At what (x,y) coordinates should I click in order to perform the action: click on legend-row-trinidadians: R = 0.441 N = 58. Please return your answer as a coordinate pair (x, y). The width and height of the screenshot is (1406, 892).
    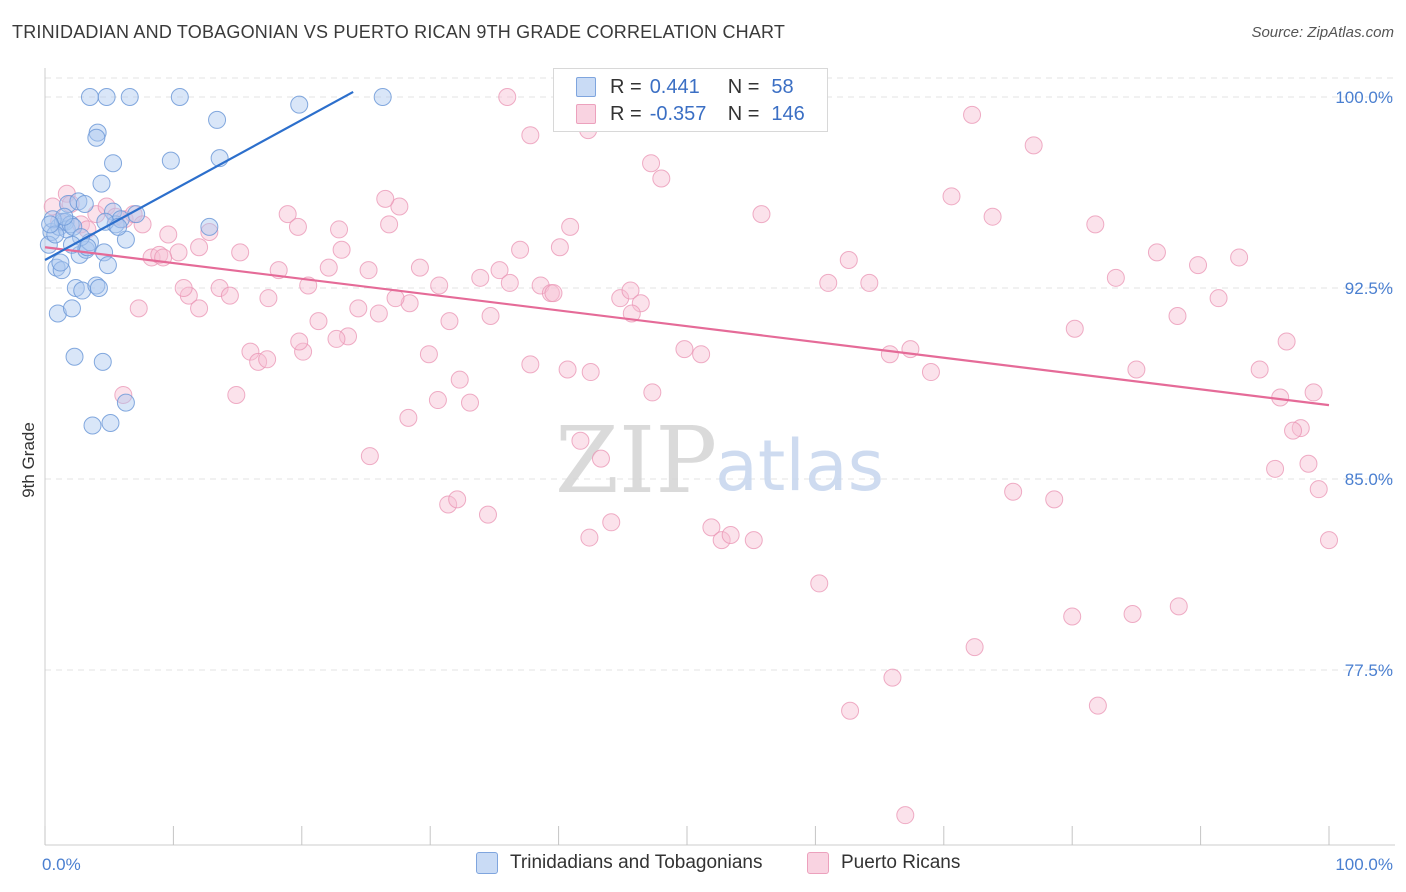
    Looking at the image, I should click on (685, 87).